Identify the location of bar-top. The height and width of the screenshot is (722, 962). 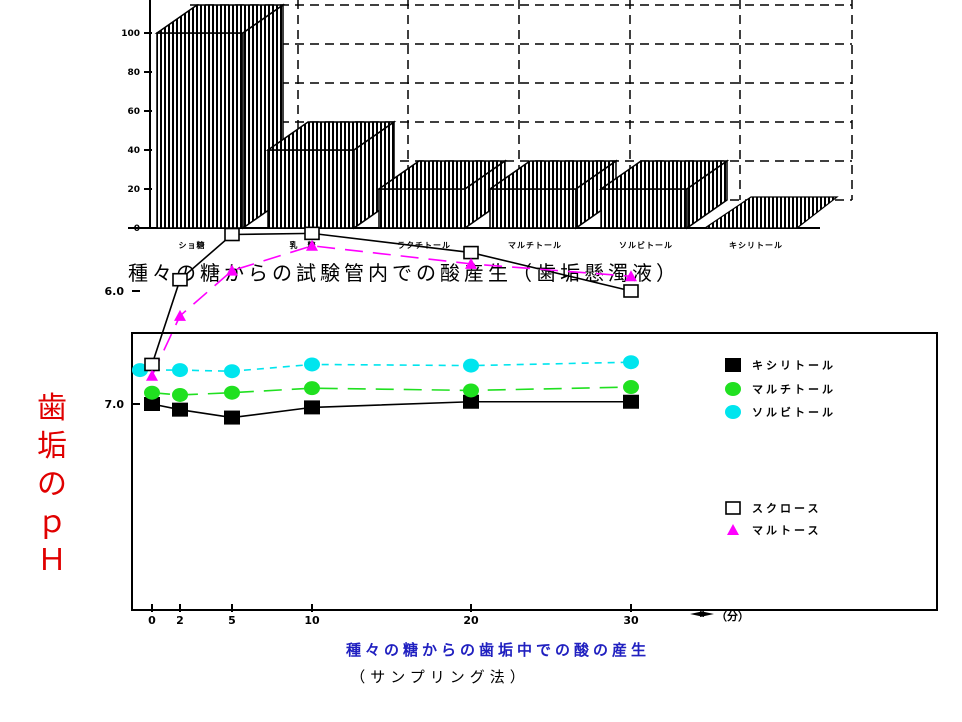
(771, 212).